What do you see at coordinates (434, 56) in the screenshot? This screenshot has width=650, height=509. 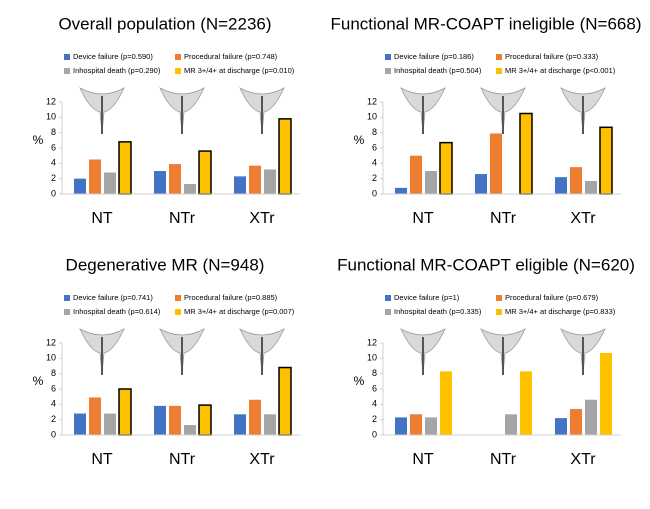 I see `legend-label: Device failure (p=0.186)` at bounding box center [434, 56].